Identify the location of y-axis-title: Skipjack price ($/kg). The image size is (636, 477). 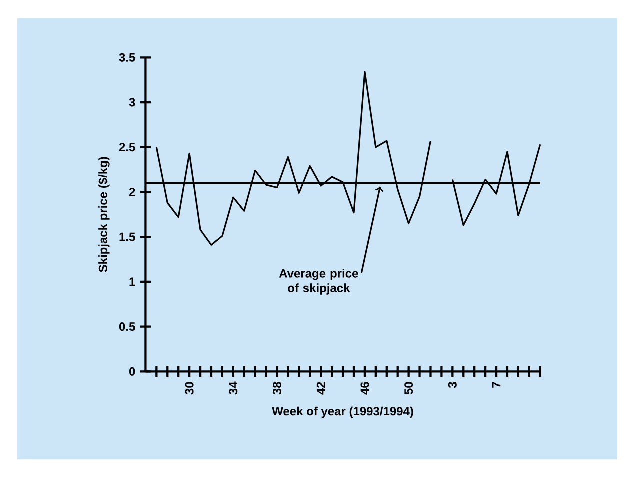
(104, 214).